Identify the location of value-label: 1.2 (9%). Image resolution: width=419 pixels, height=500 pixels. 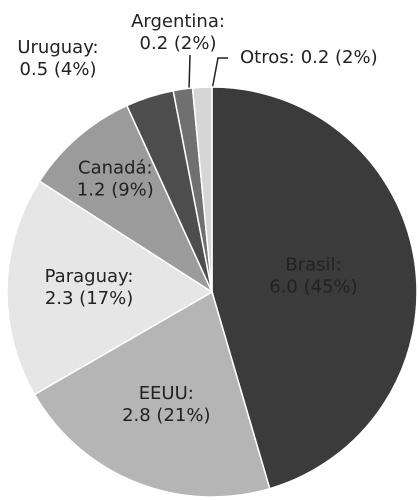
(115, 189).